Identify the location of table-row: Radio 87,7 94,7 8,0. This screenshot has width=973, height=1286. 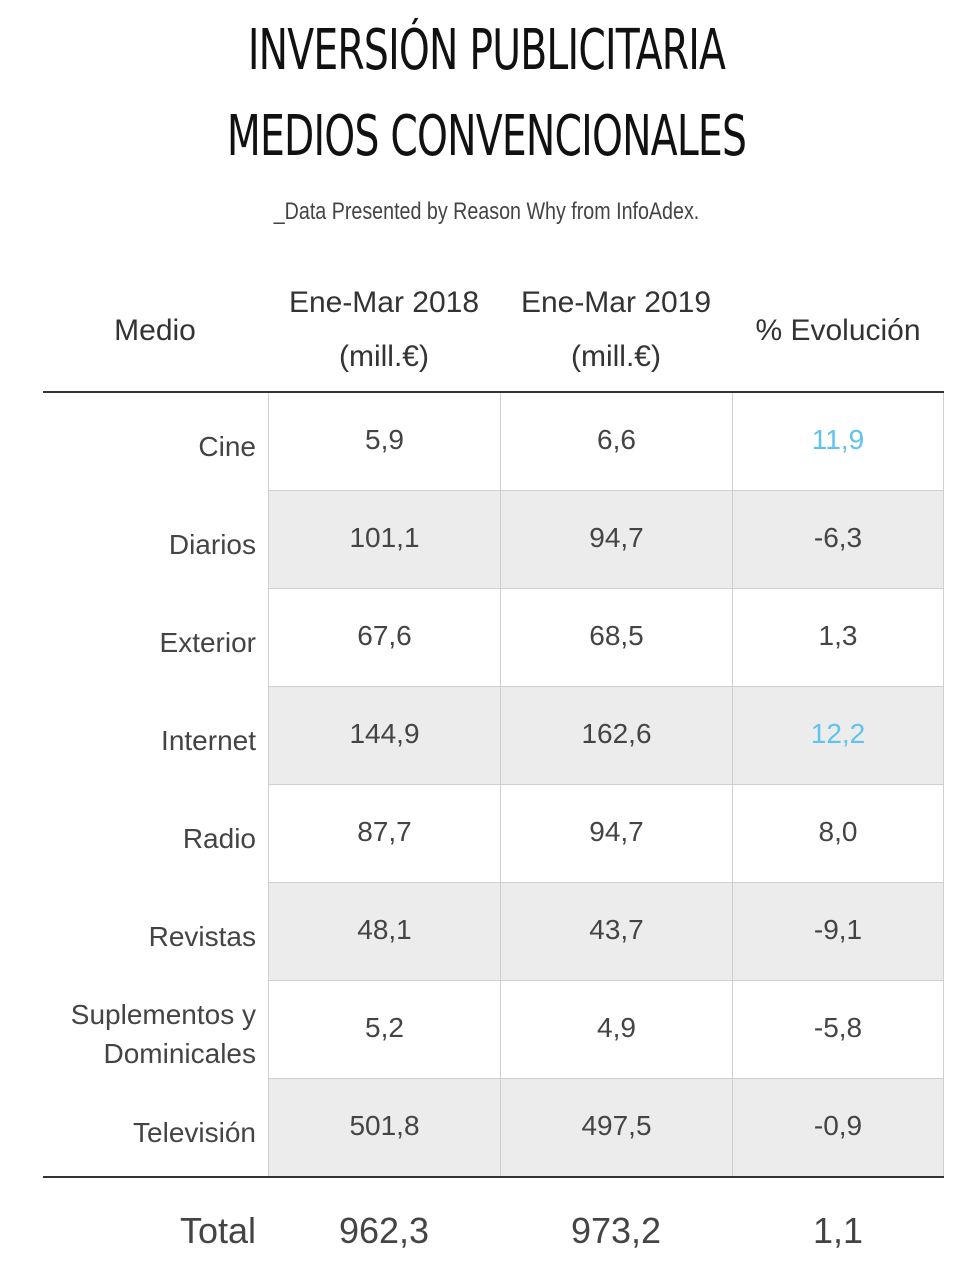
(493, 834).